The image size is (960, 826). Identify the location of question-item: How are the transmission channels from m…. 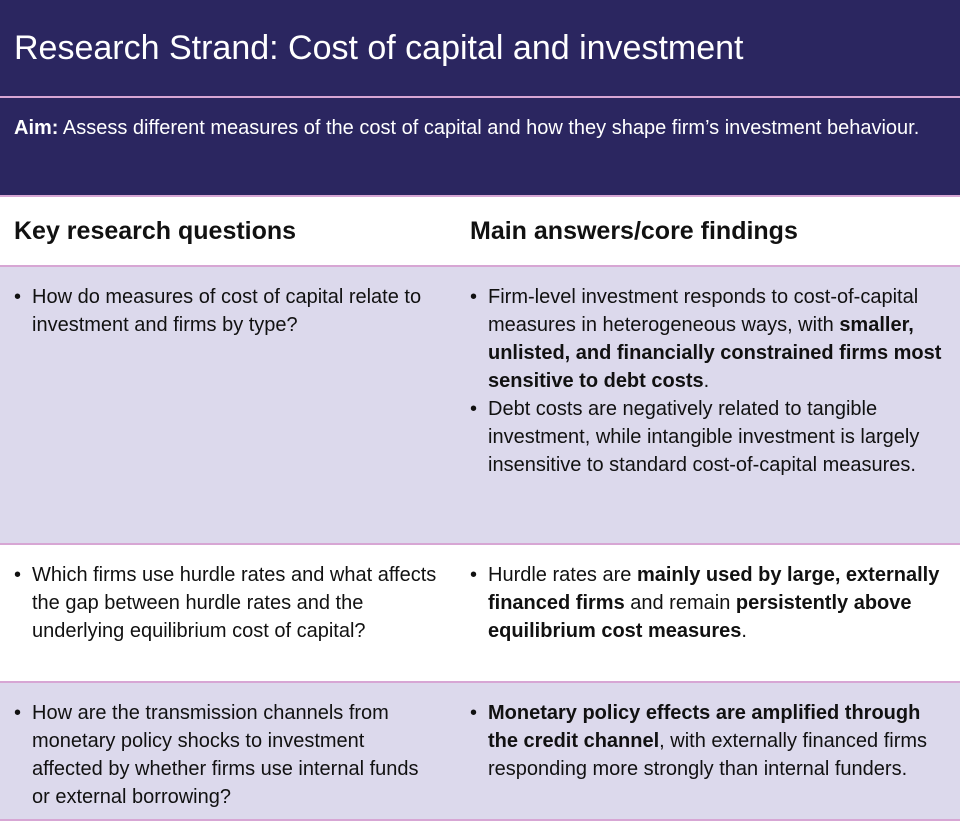
(226, 755).